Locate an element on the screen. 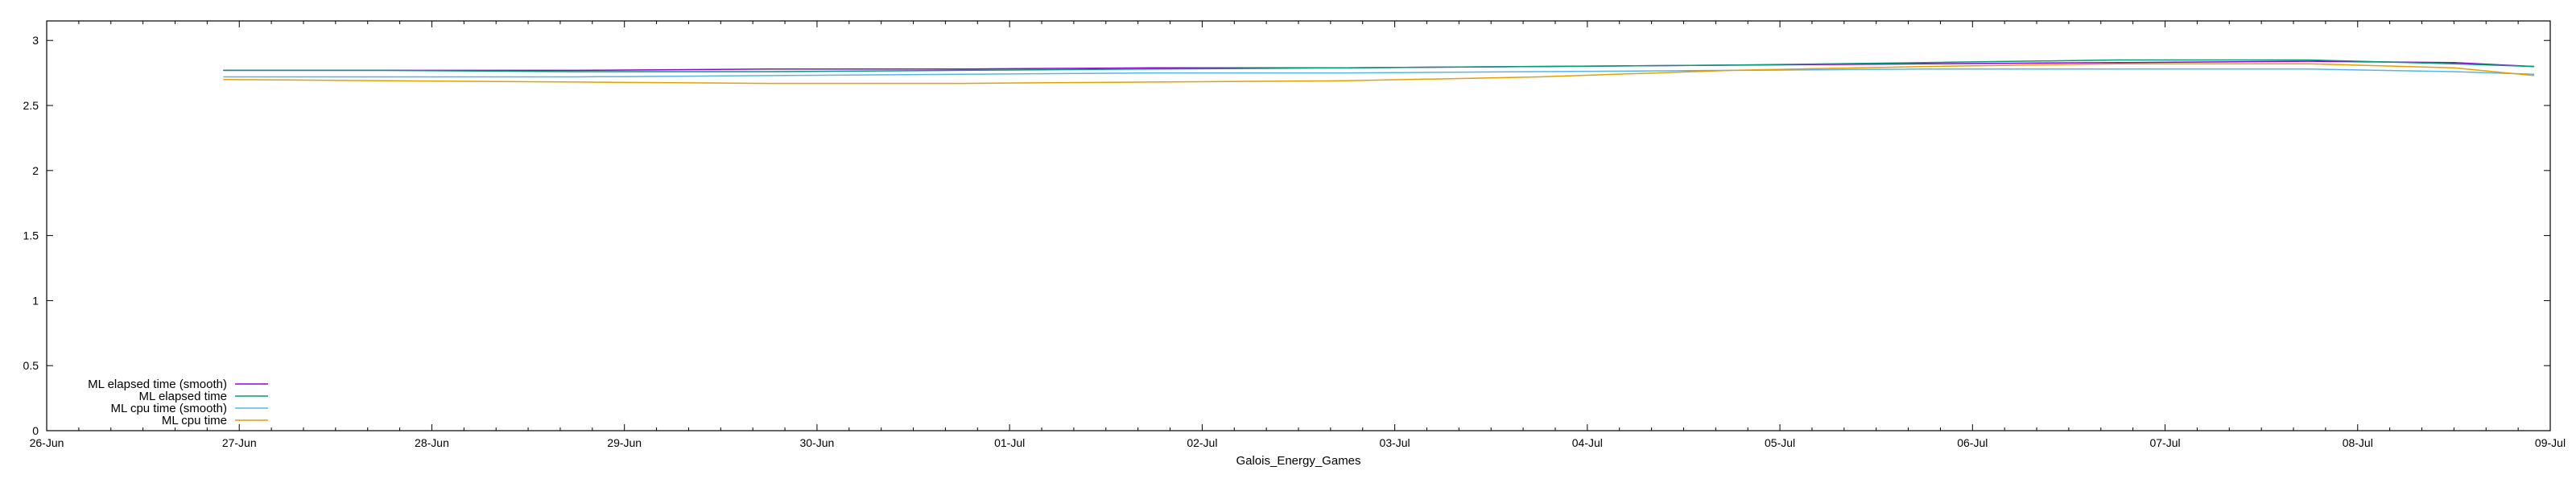 Image resolution: width=2576 pixels, height=483 pixels. x-tick-label: 01-Jul is located at coordinates (1009, 442).